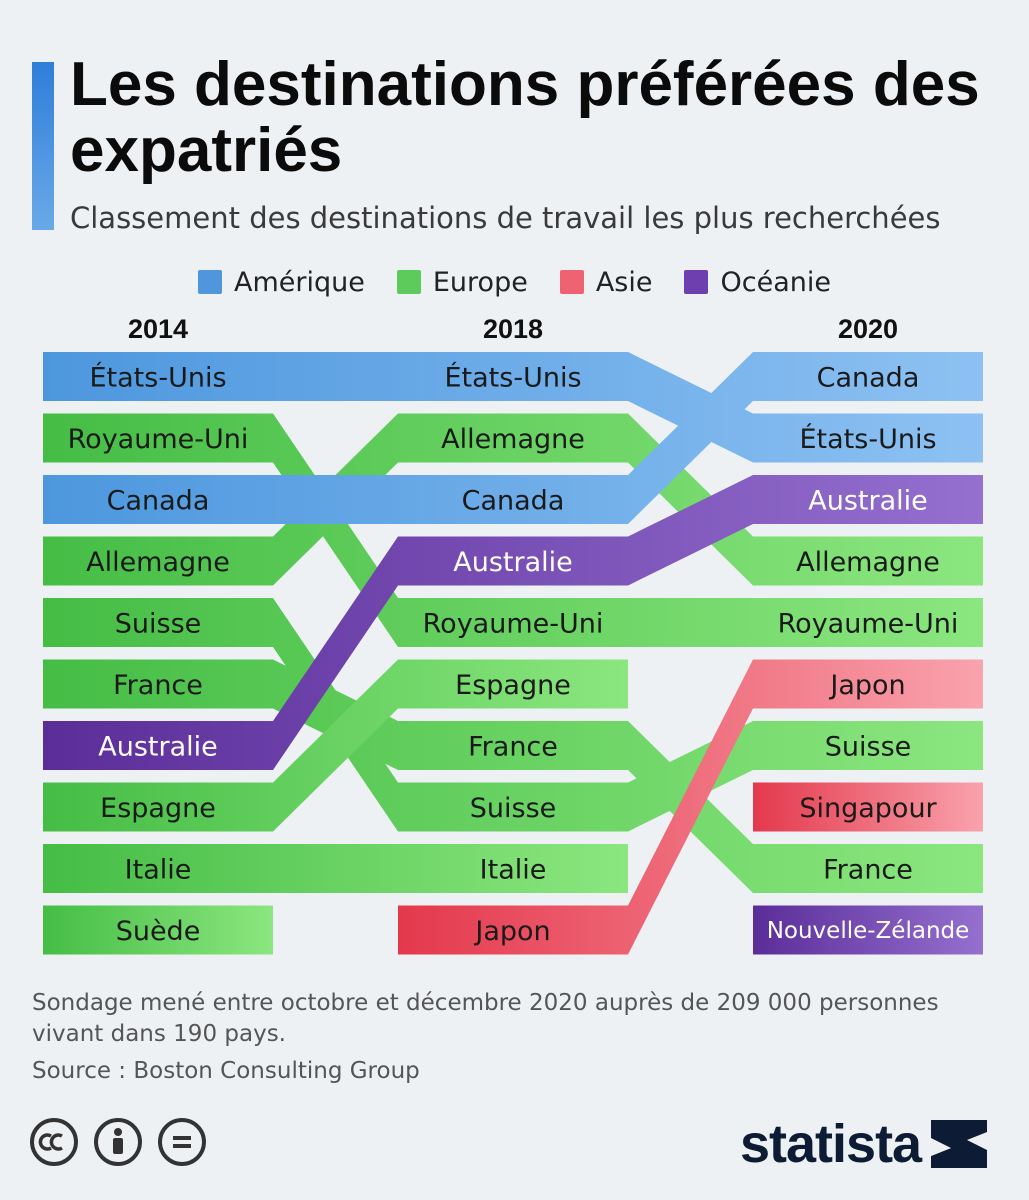 The image size is (1029, 1200). I want to click on label-2020-france: France, so click(868, 870).